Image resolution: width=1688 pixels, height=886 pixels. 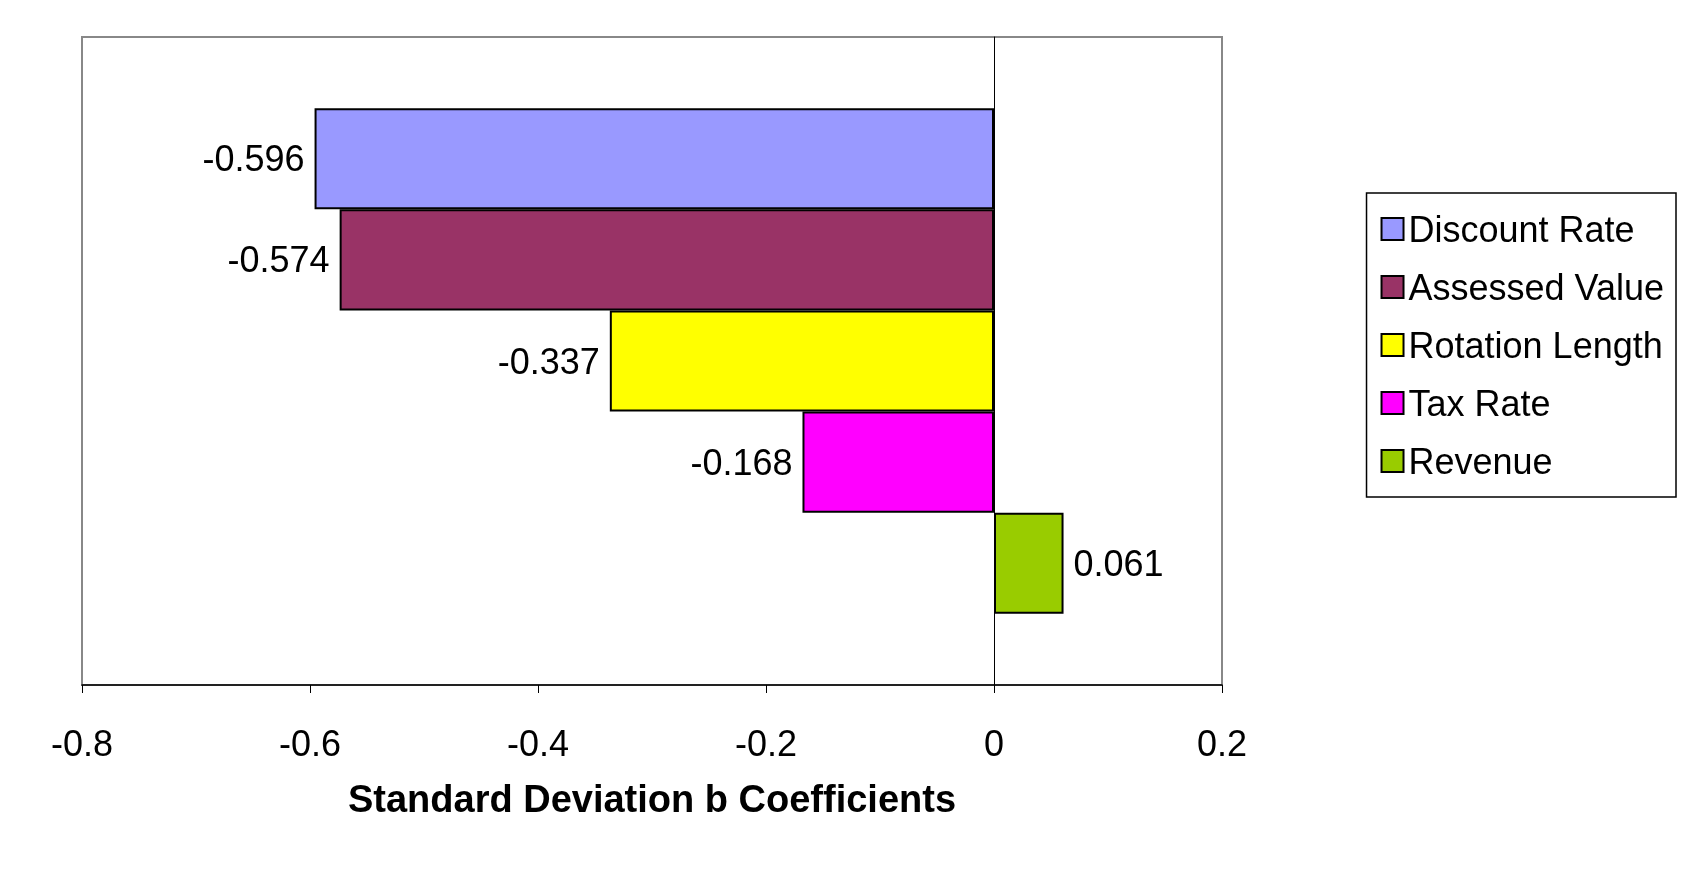 I want to click on x-axis-title: Standard Deviation b Coefficients, so click(x=652, y=799).